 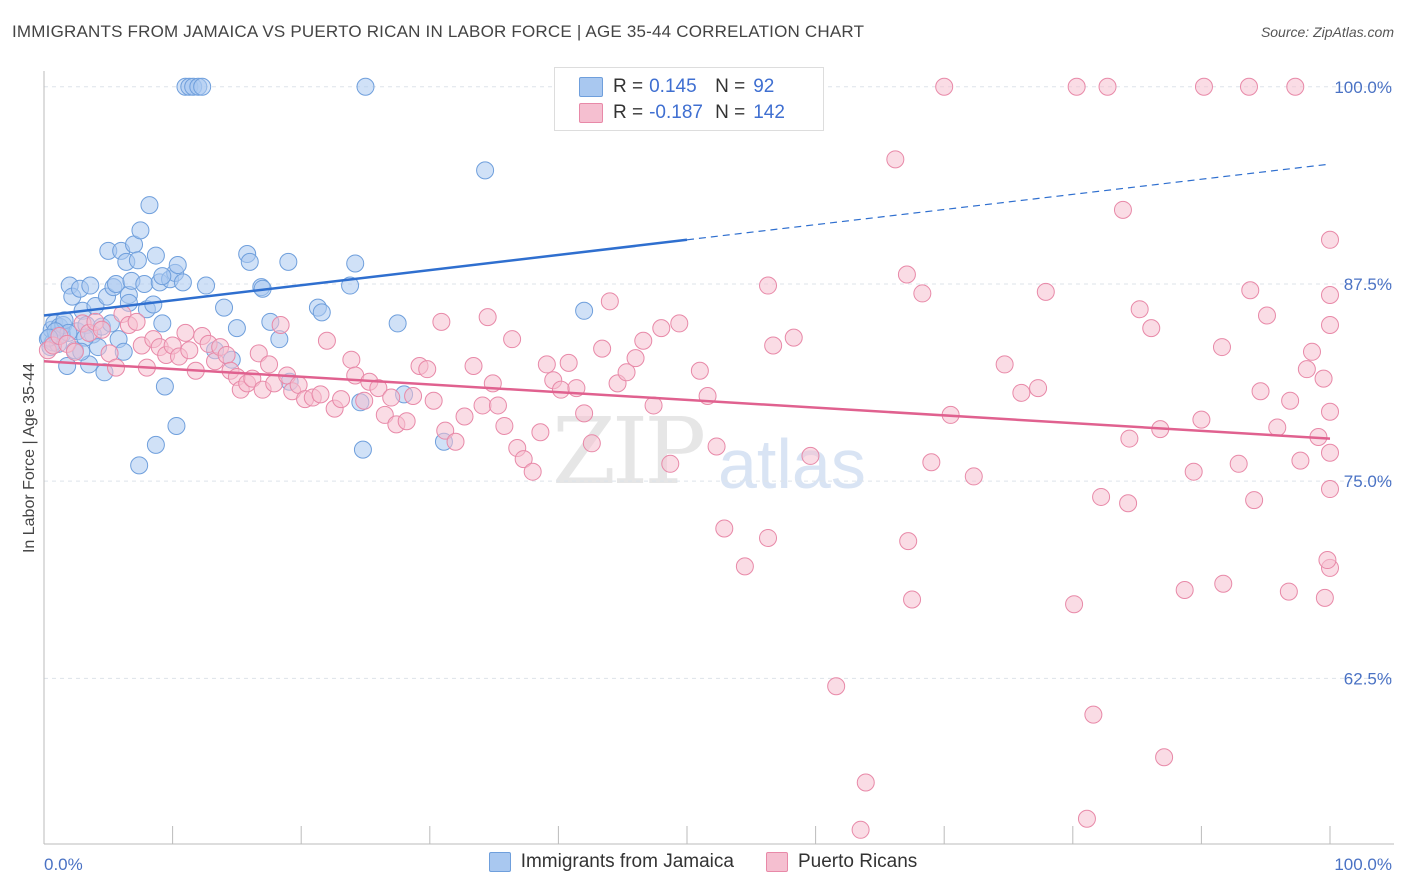 What do you see at coordinates (1363, 383) in the screenshot?
I see `y-tick-labels: 62.5% 75.0% 87.5% 100.0%` at bounding box center [1363, 383].